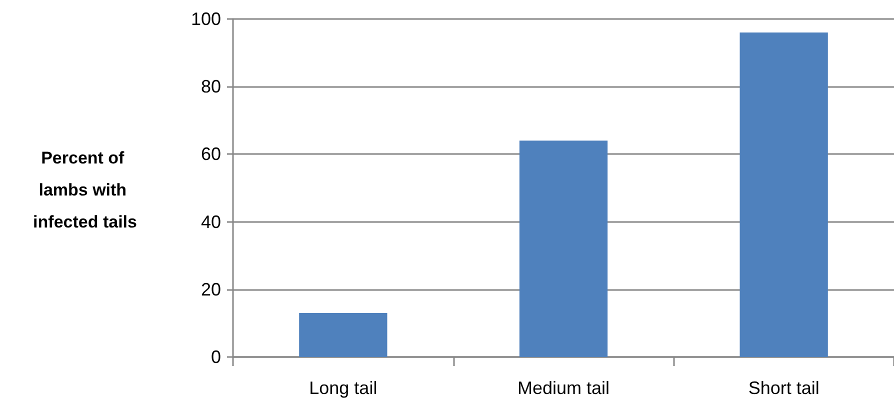 This screenshot has height=405, width=894. I want to click on y-tick-label: 100, so click(205, 19).